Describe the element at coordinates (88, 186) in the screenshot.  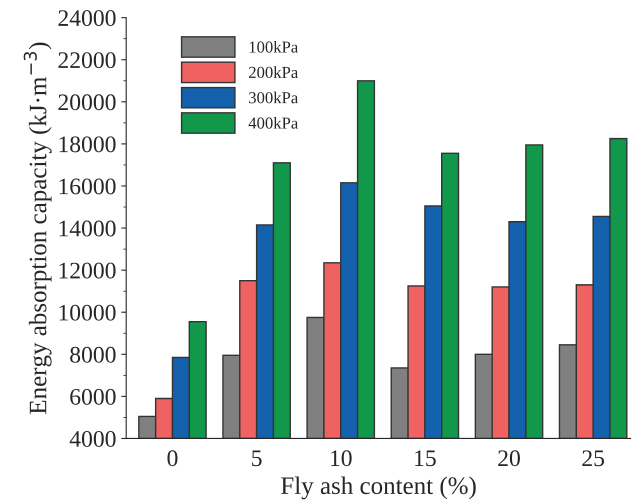
I see `y-tick-label: 16000` at that location.